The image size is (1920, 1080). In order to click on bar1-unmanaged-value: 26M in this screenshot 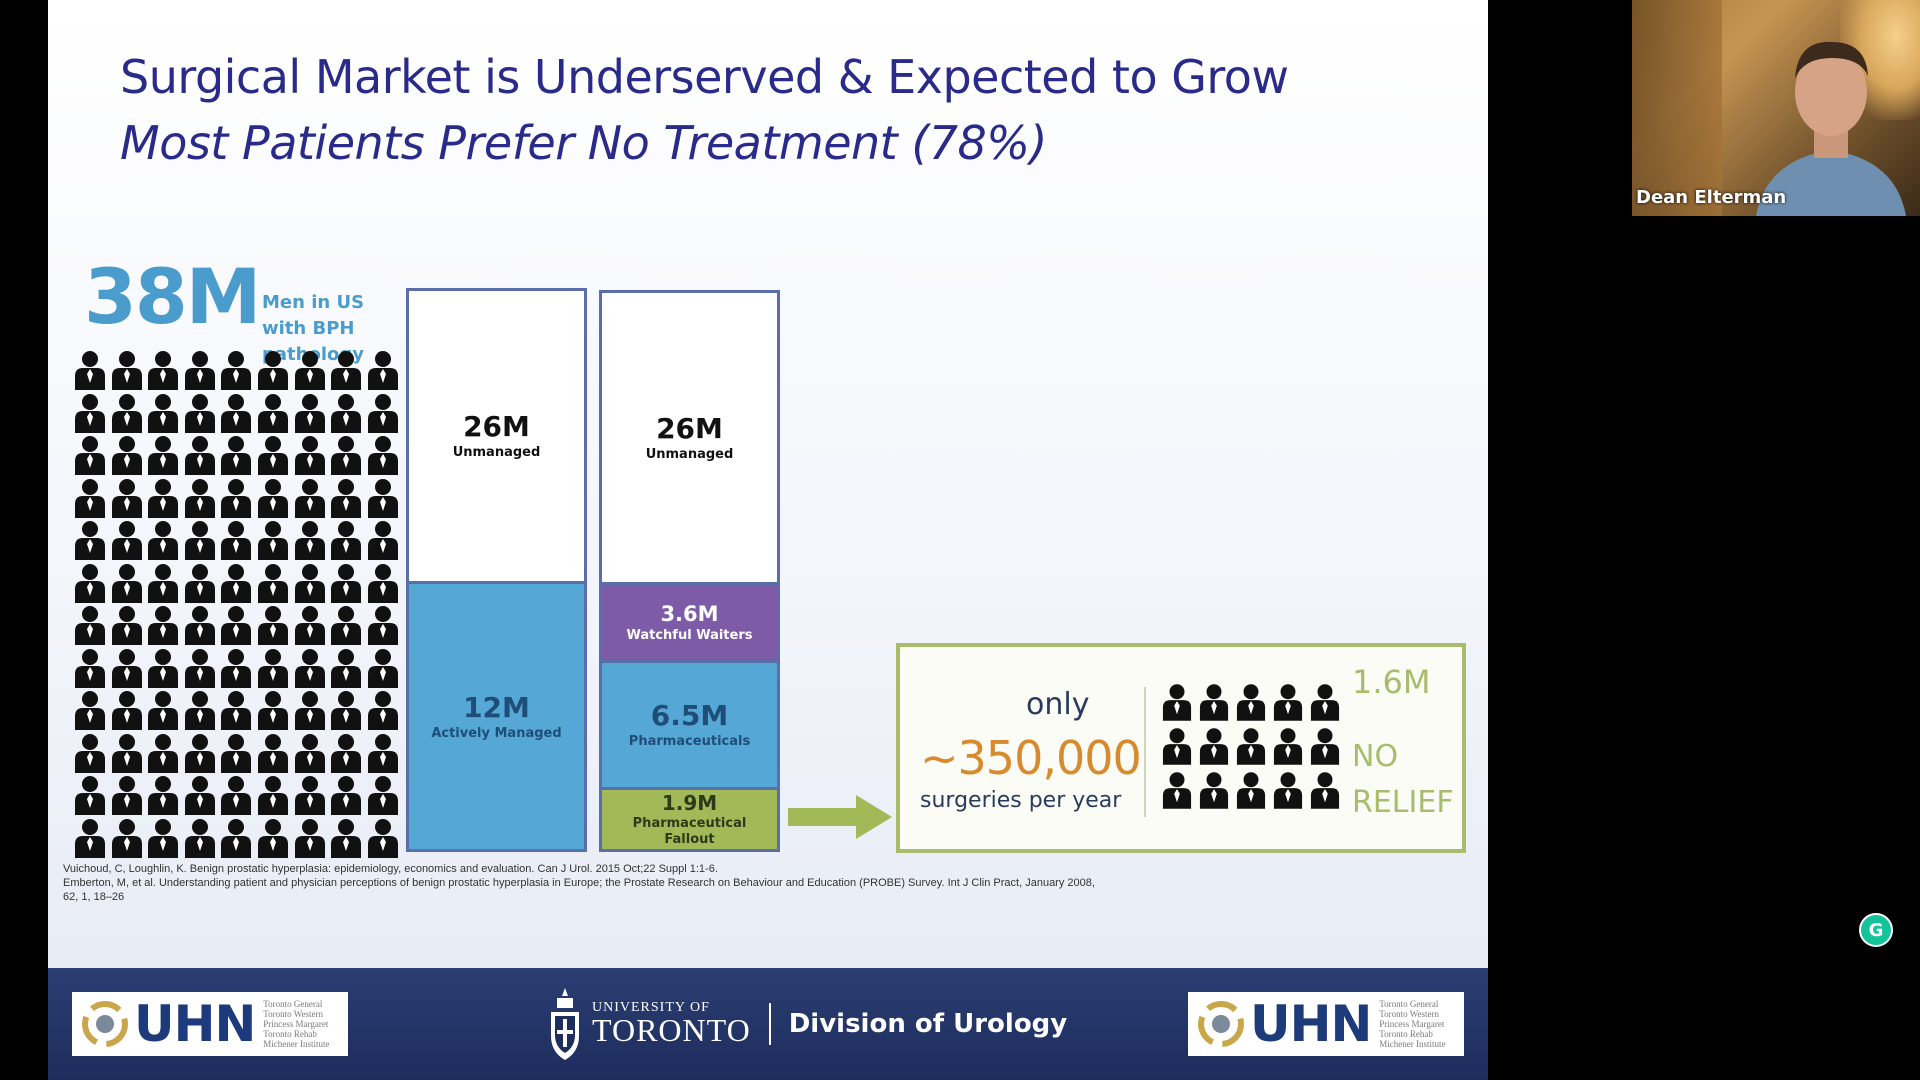, I will do `click(496, 426)`.